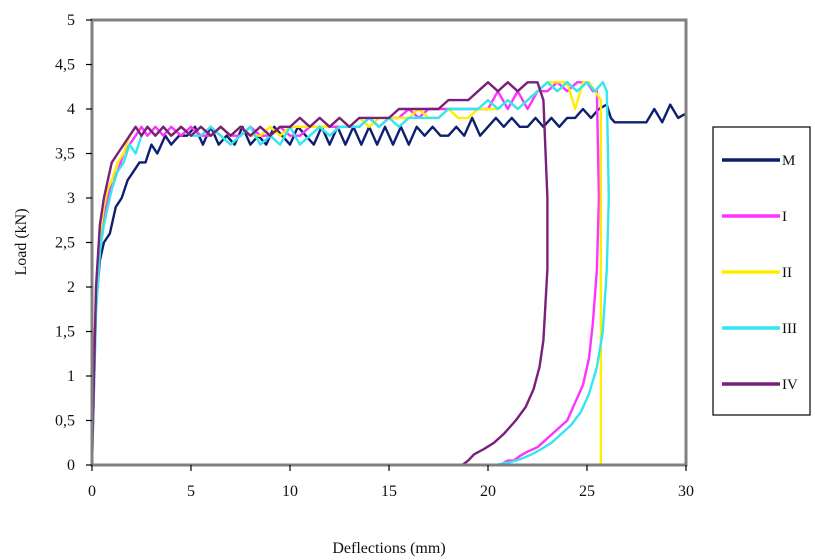 The image size is (815, 560). Describe the element at coordinates (389, 491) in the screenshot. I see `x-tick-label: 15` at that location.